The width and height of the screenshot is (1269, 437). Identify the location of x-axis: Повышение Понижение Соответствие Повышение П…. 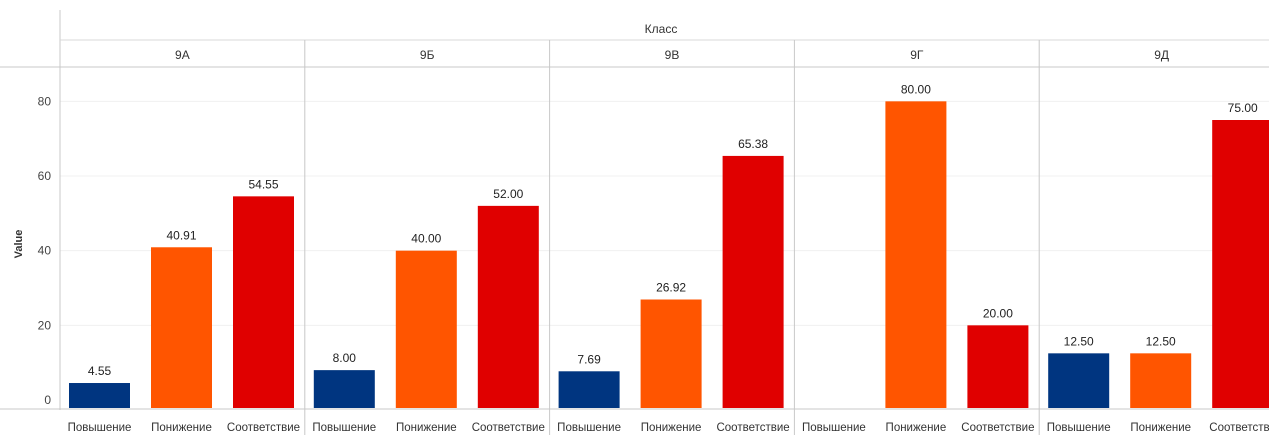
(668, 428).